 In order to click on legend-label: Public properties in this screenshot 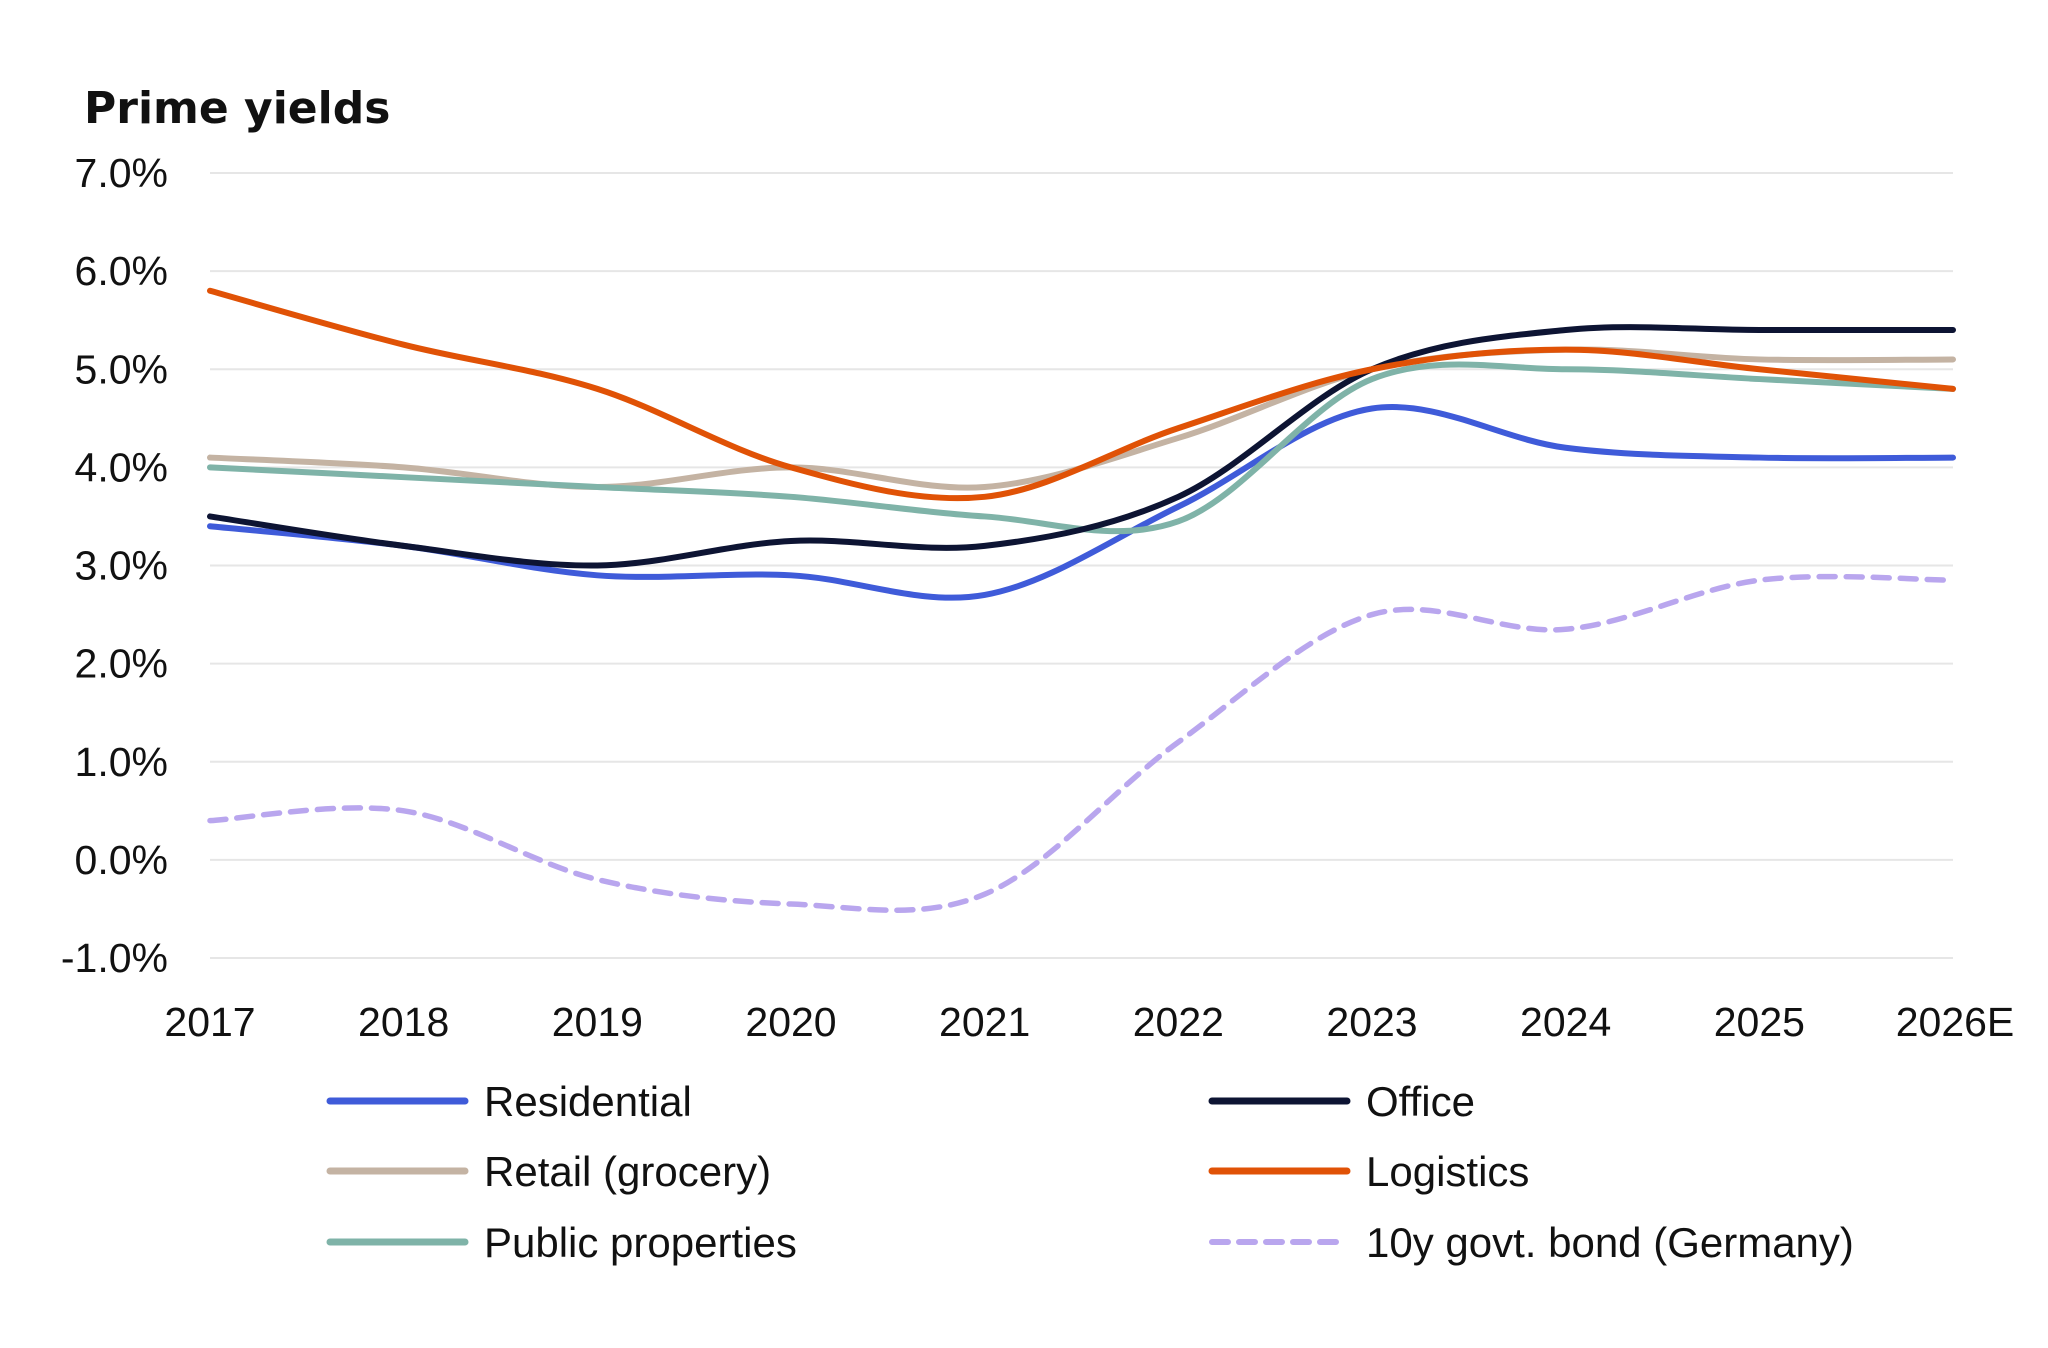, I will do `click(640, 1242)`.